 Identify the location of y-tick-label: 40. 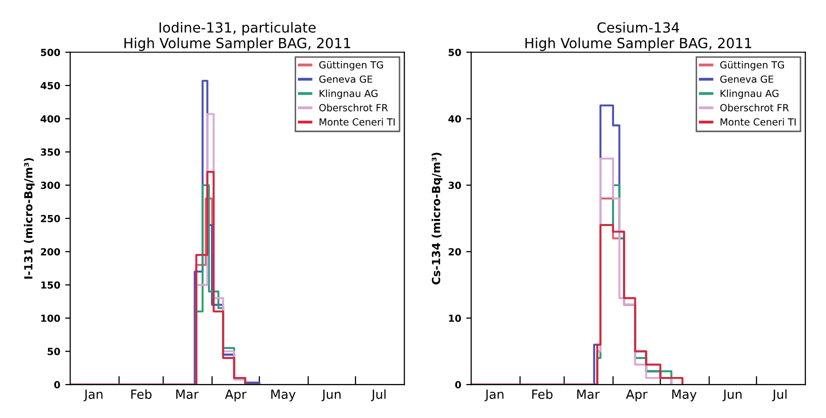
(455, 119).